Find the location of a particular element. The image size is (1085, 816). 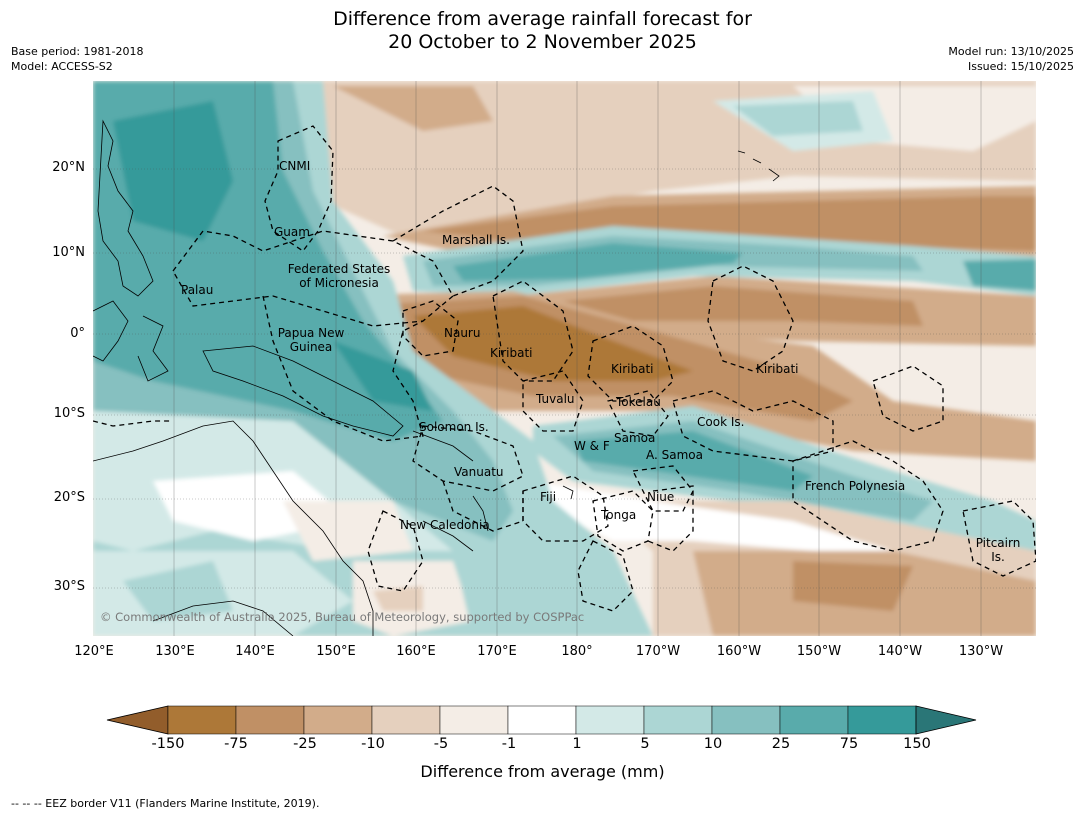

region-label-pitcairn-line2: Is. is located at coordinates (998, 557).